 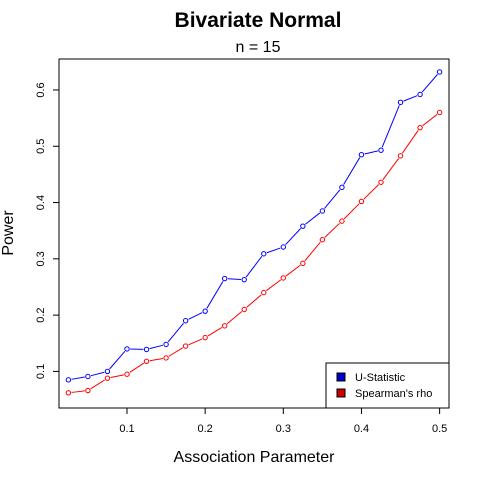 I want to click on y-tick-label: 0.5, so click(x=41, y=146).